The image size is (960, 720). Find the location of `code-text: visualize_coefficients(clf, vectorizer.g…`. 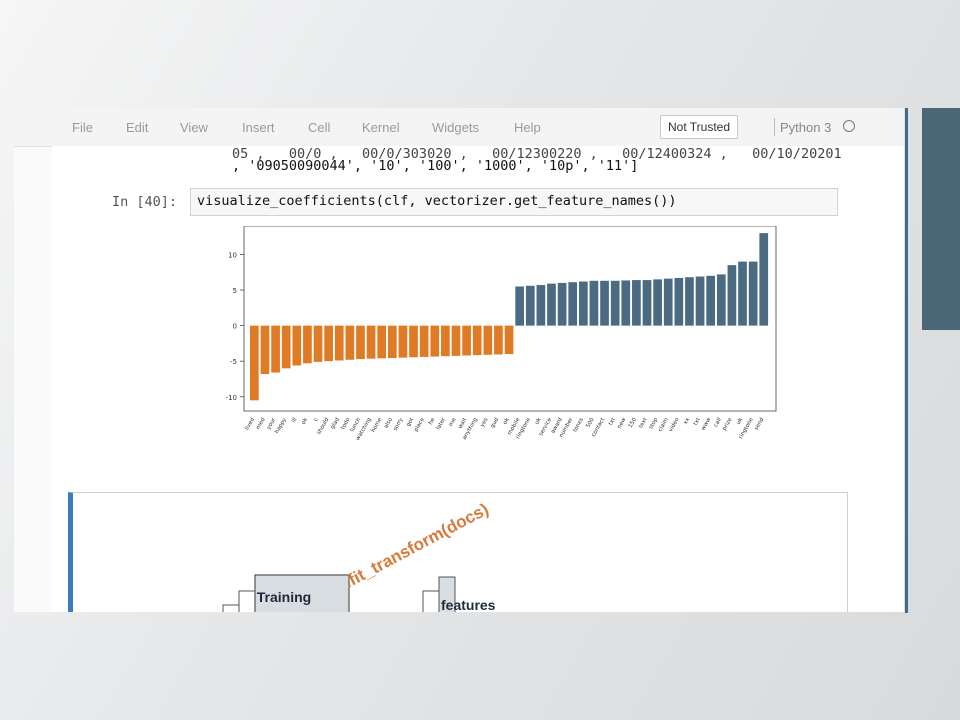

code-text: visualize_coefficients(clf, vectorizer.g… is located at coordinates (437, 201).